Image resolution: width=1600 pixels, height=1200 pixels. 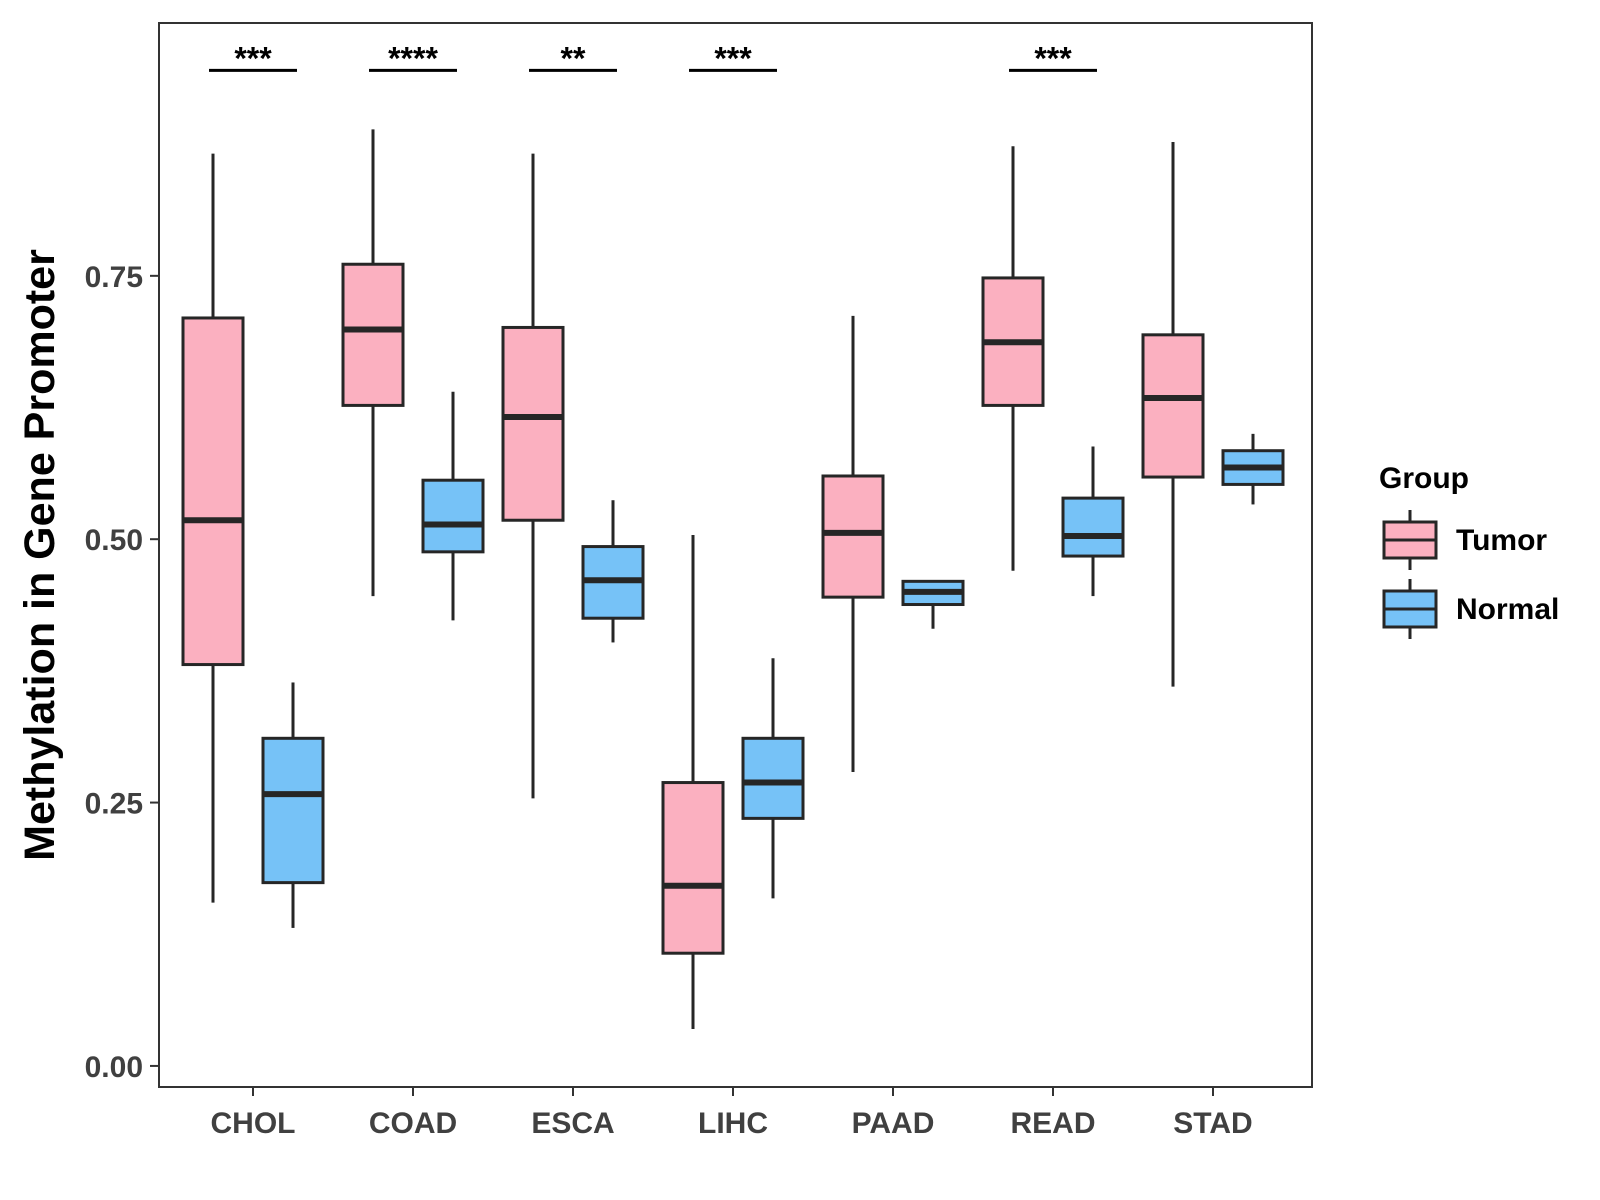 I want to click on box-tumor-stad, so click(x=1173, y=414).